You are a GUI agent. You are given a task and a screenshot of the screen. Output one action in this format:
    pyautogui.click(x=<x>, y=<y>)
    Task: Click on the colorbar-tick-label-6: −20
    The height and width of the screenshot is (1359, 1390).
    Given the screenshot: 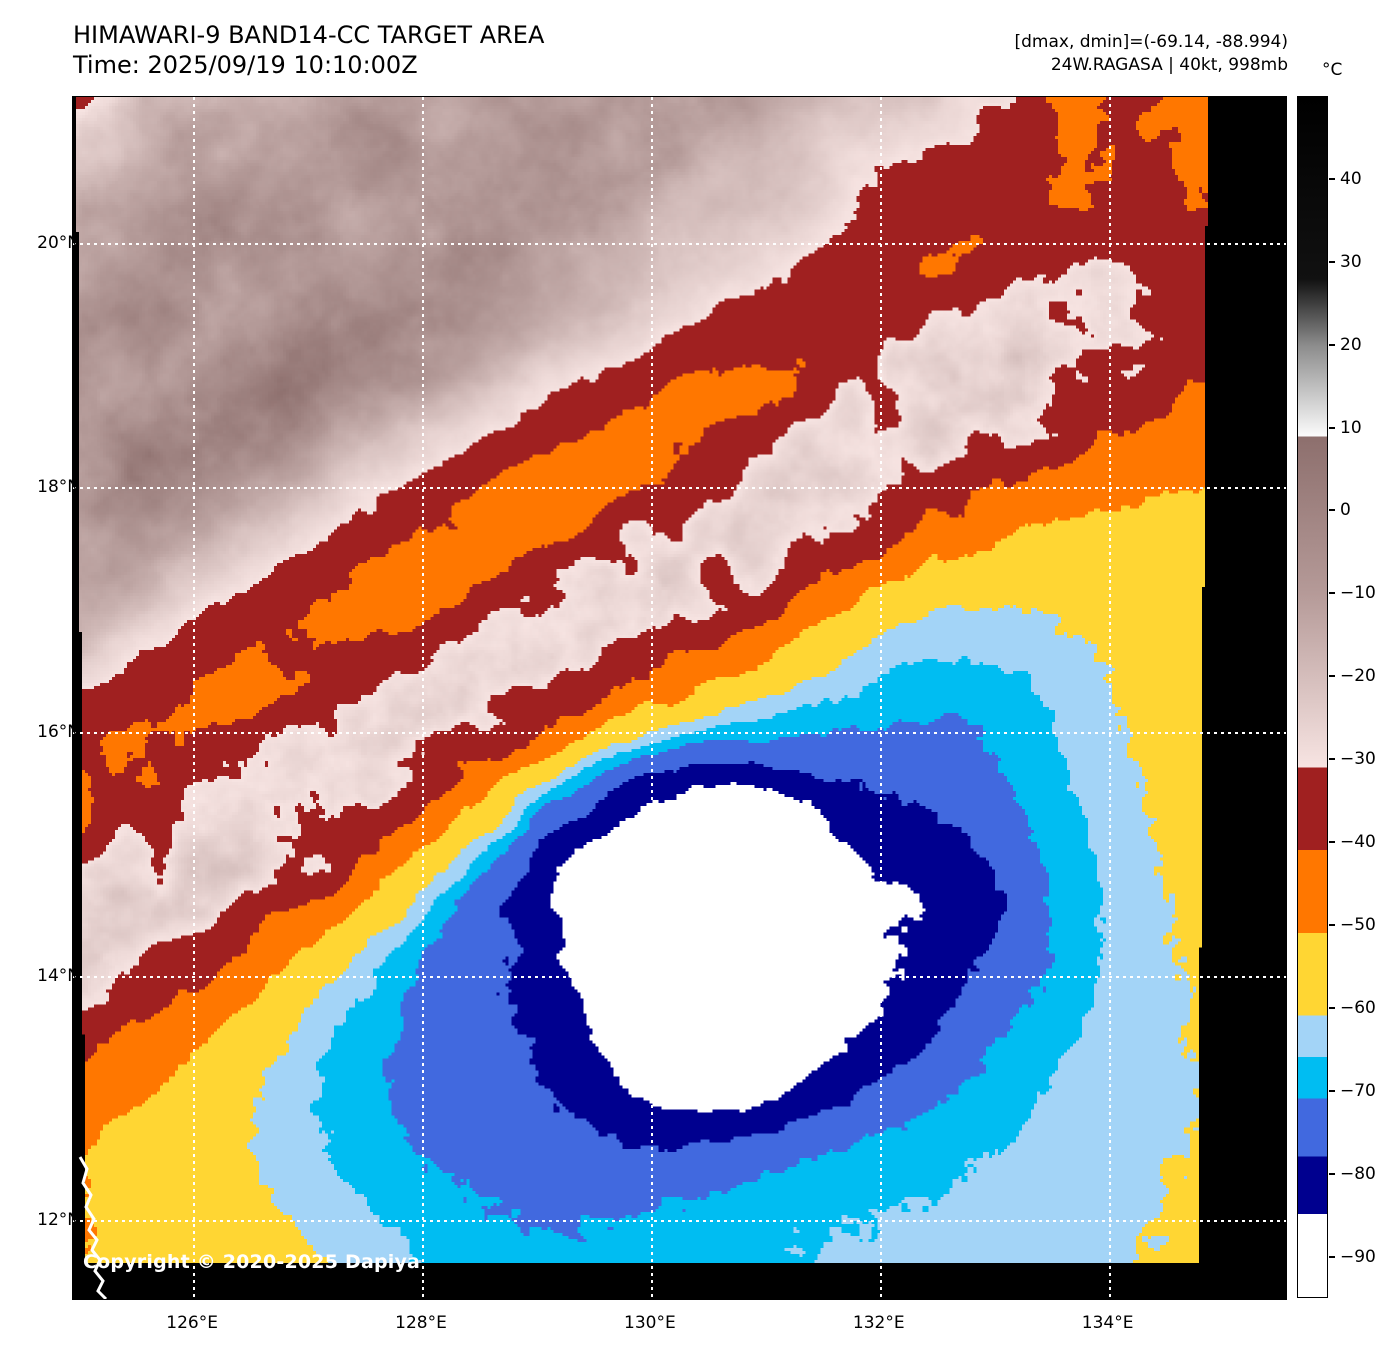 What is the action you would take?
    pyautogui.click(x=1358, y=676)
    